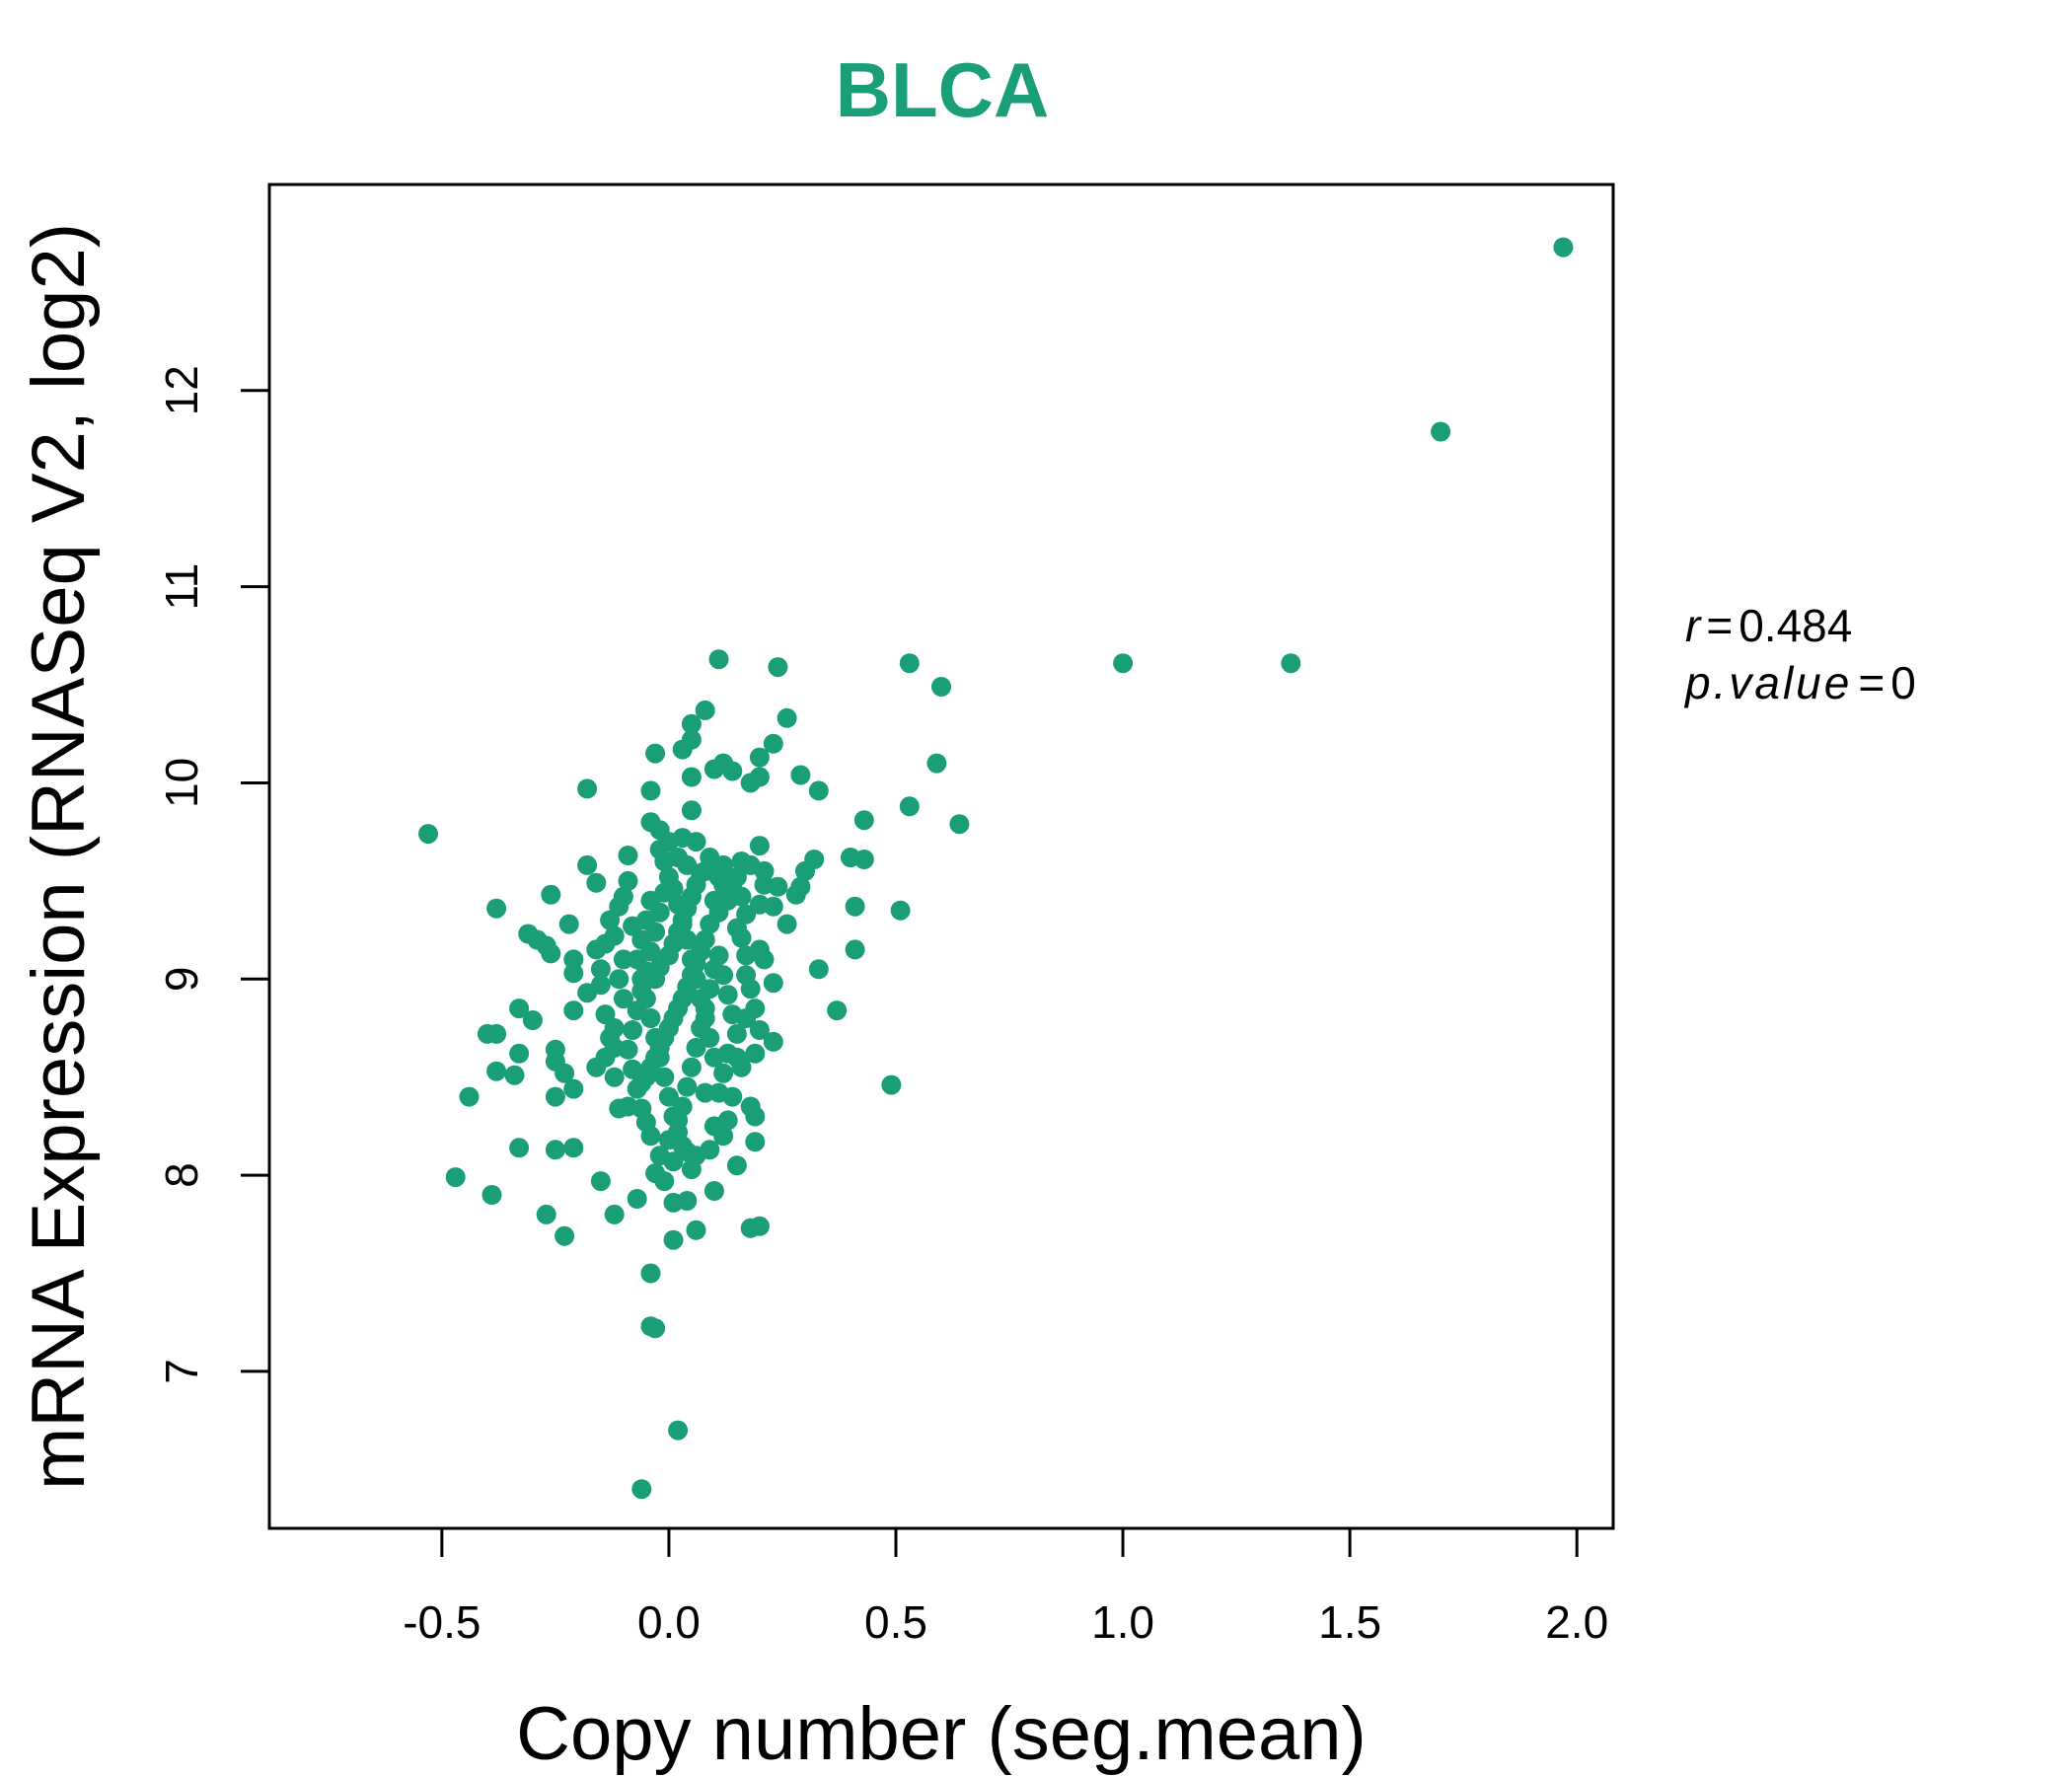 The image size is (2072, 1776). I want to click on p-equals: =, so click(1872, 683).